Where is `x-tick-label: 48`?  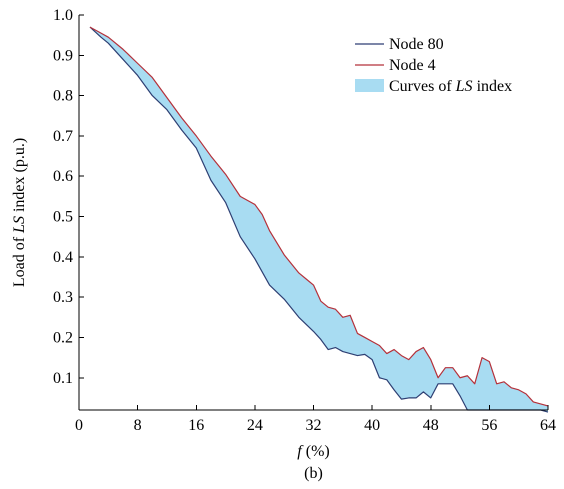
x-tick-label: 48 is located at coordinates (431, 425).